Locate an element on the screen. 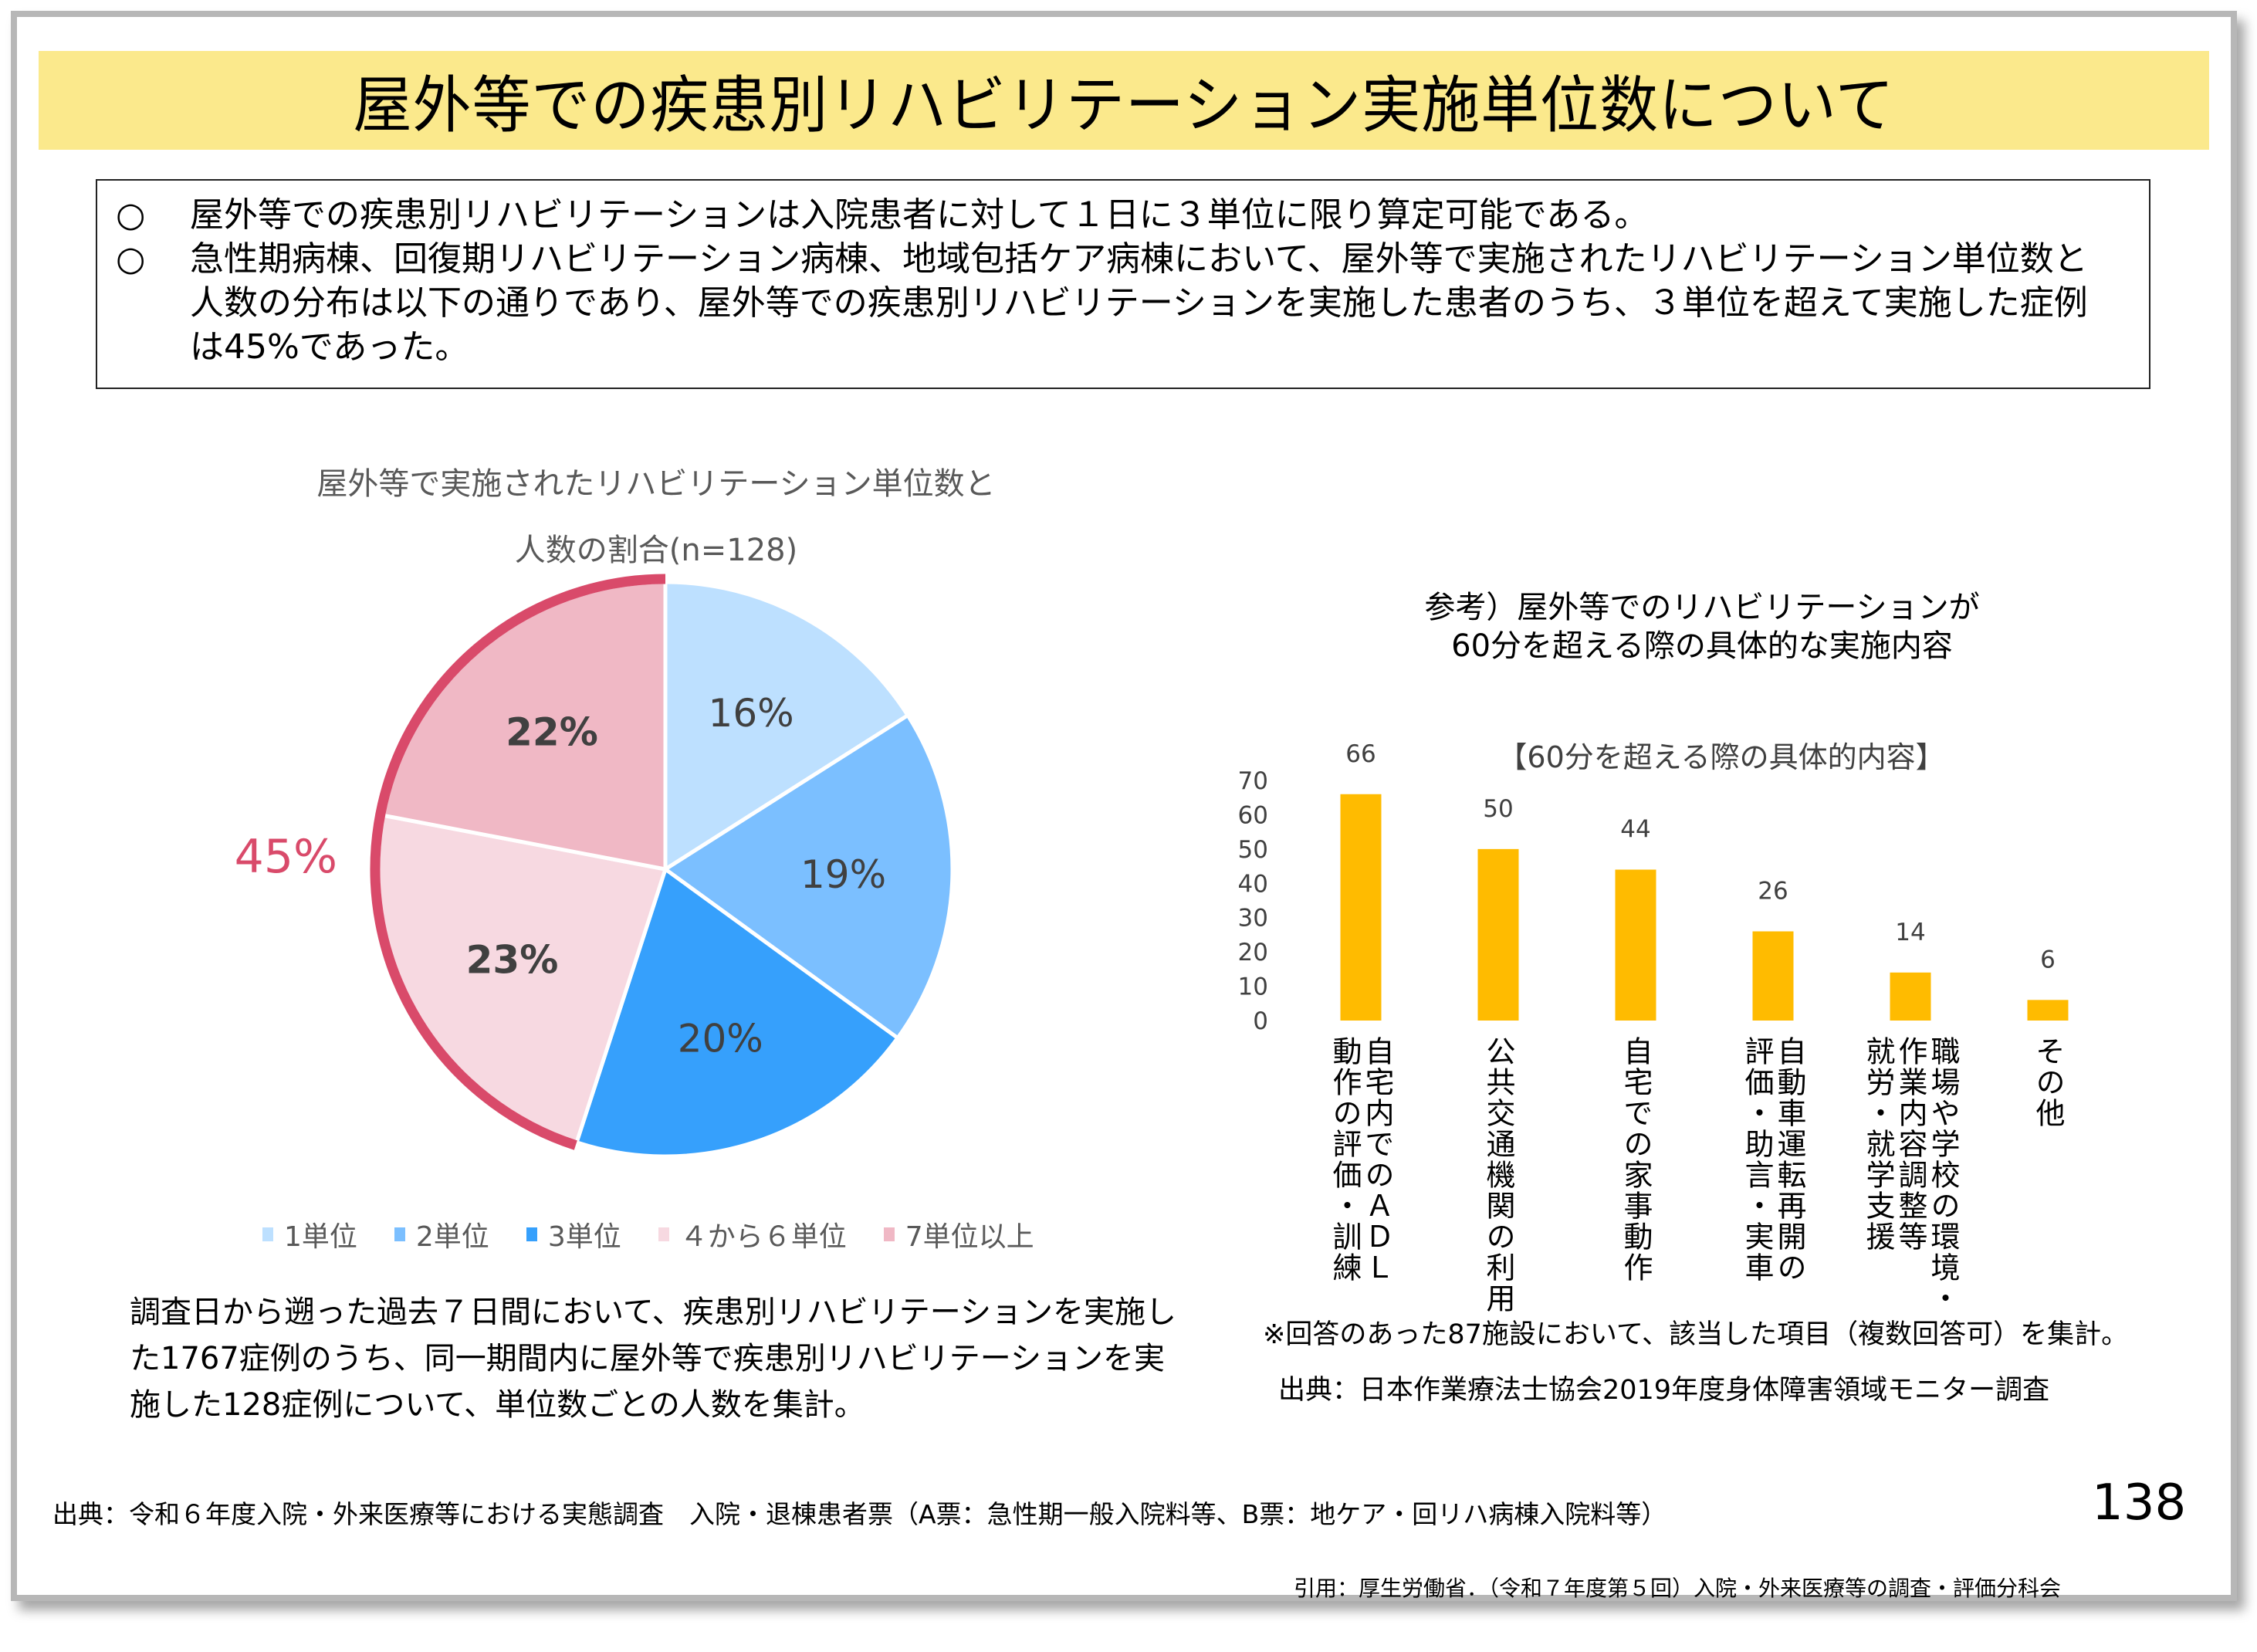 This screenshot has height=1652, width=2257. bar-title-line: 参考）屋外等でのリハビリテーションが is located at coordinates (1702, 607).